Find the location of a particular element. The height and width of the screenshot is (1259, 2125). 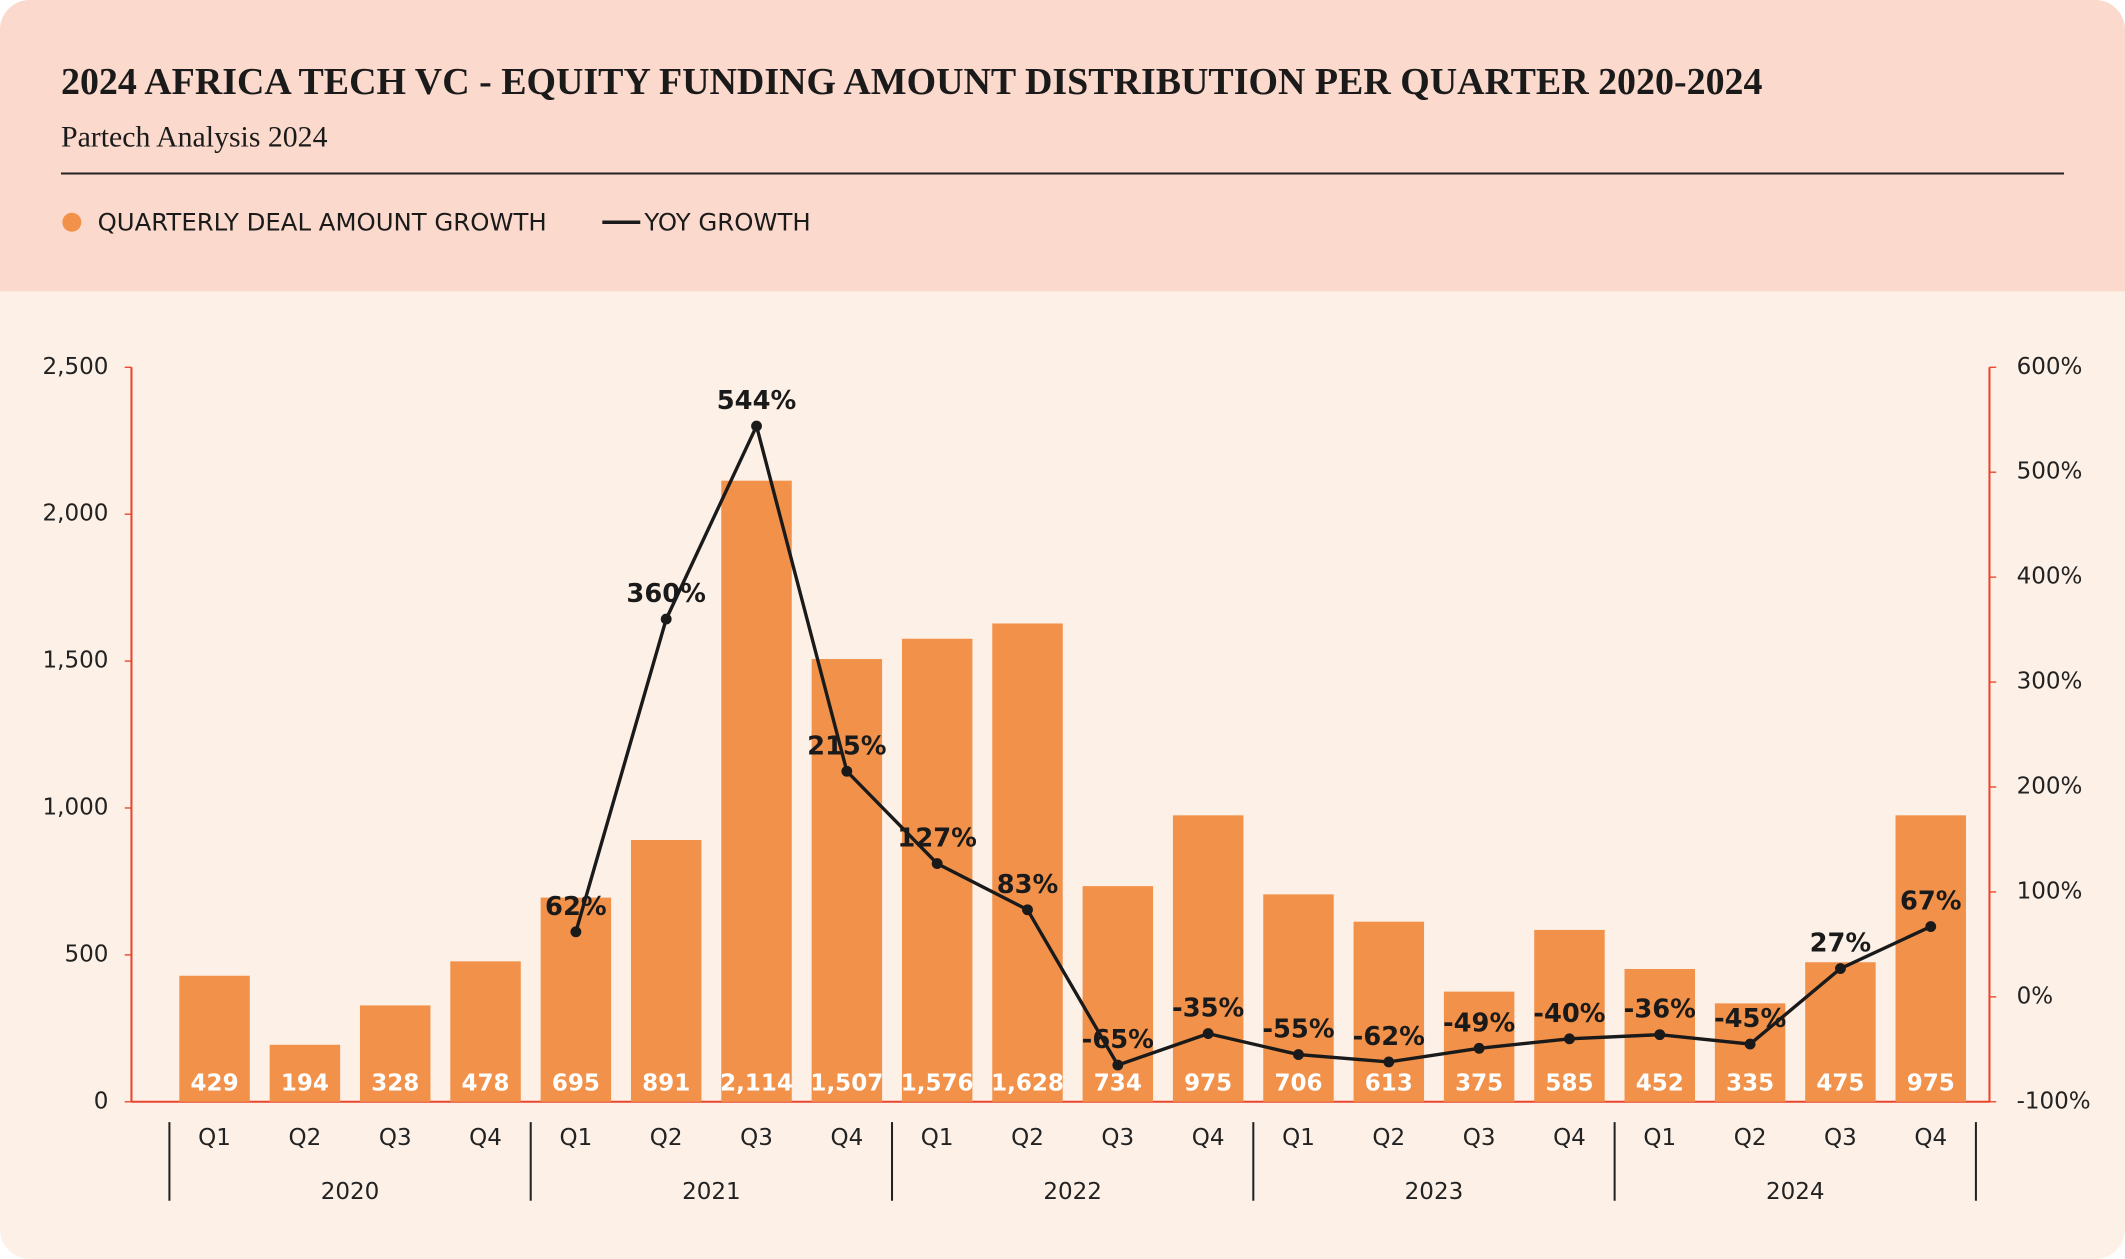

line-value-label: 360% is located at coordinates (666, 594).